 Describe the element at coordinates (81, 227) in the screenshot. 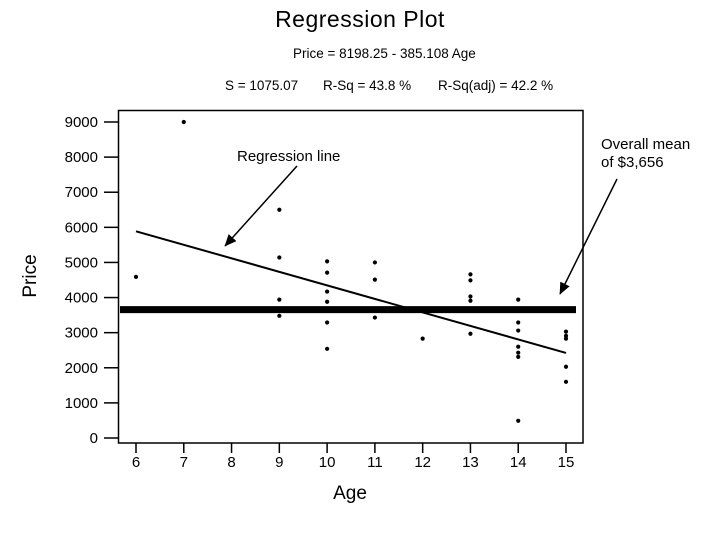

I see `y-tick-label: 6000` at that location.